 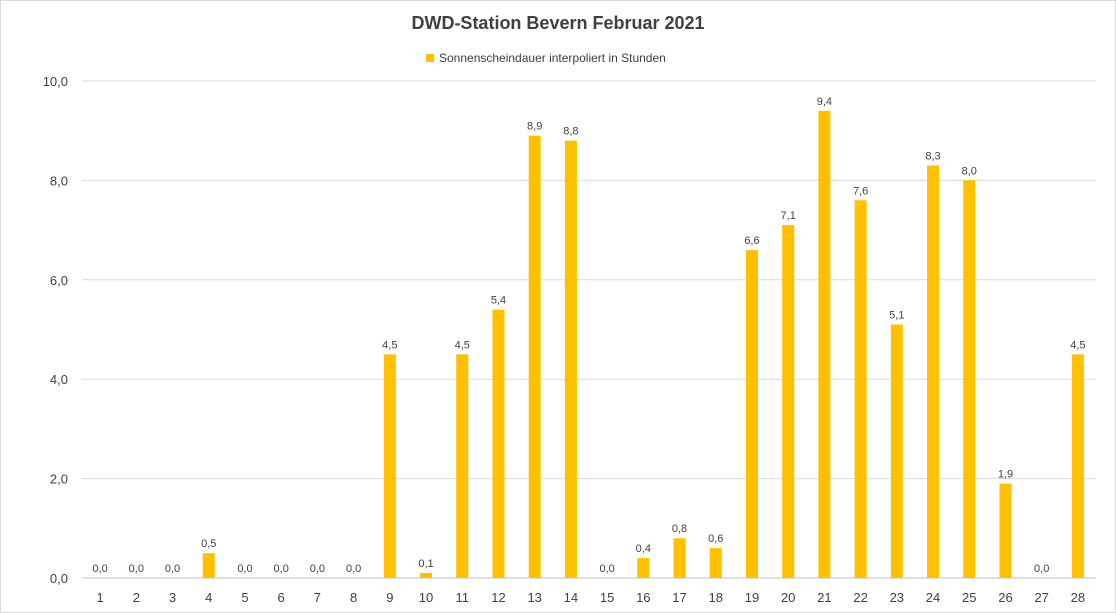 I want to click on x-tick-label: 13, so click(x=534, y=597).